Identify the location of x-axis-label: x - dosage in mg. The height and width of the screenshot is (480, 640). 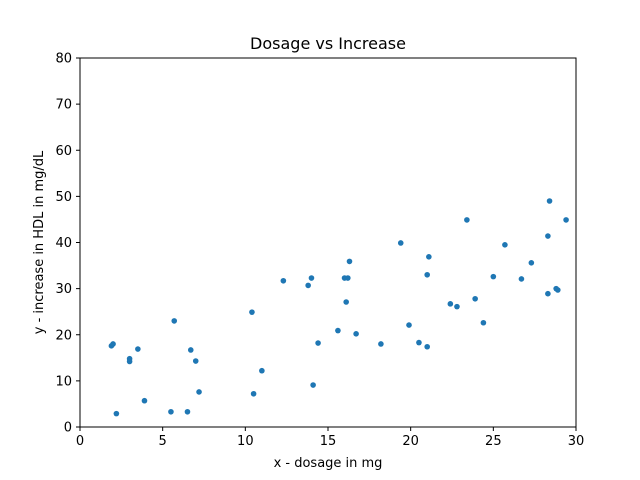
(328, 463).